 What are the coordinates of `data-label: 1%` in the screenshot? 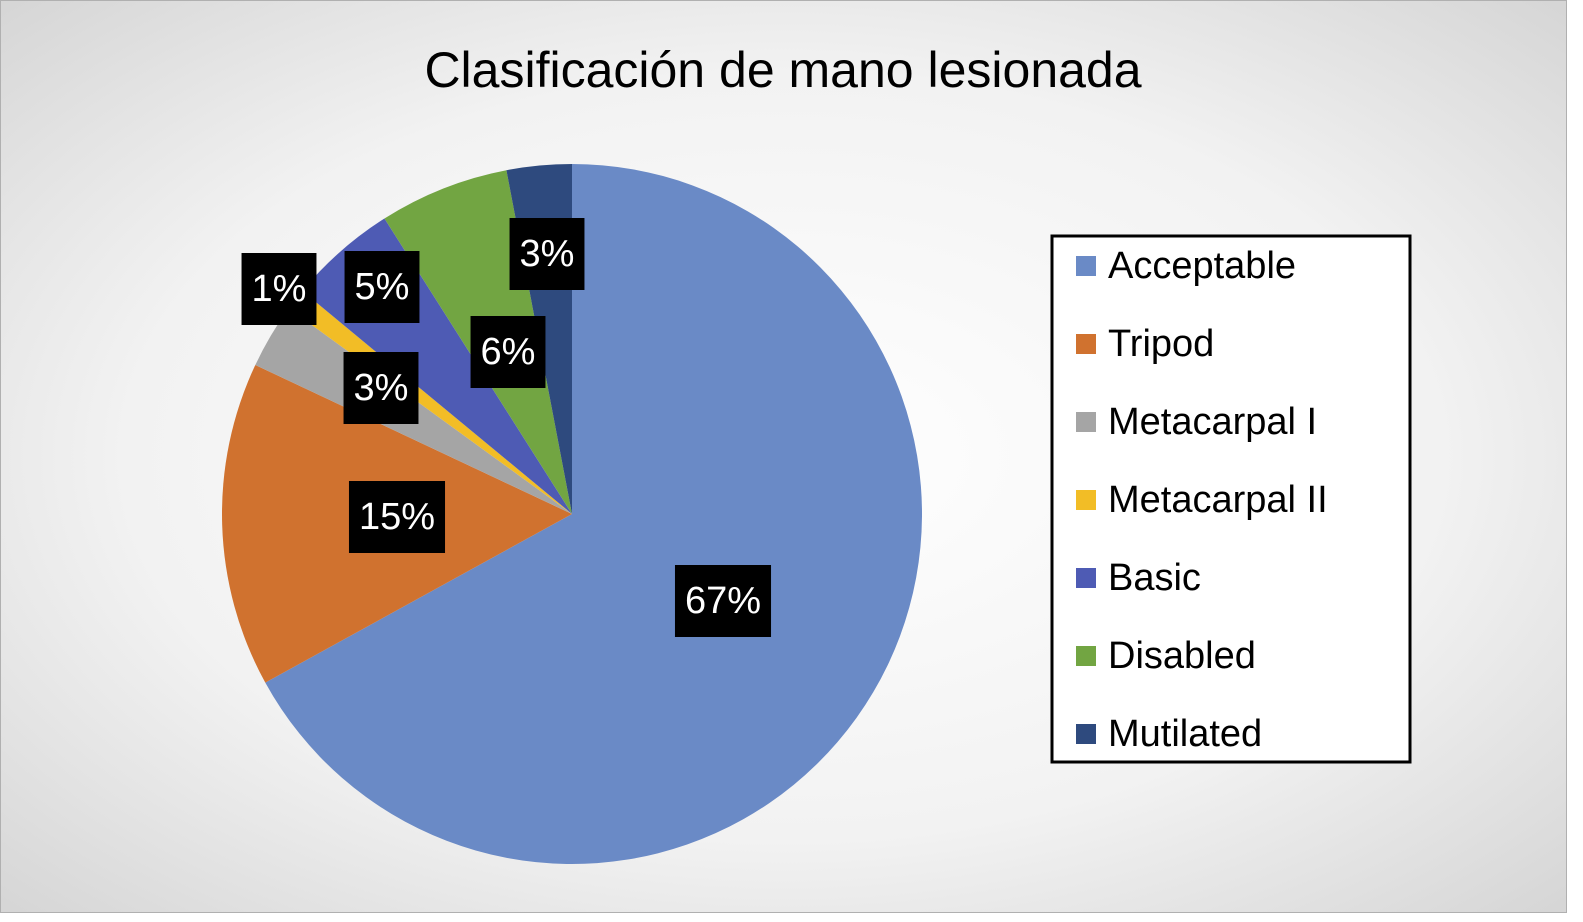 It's located at (279, 289).